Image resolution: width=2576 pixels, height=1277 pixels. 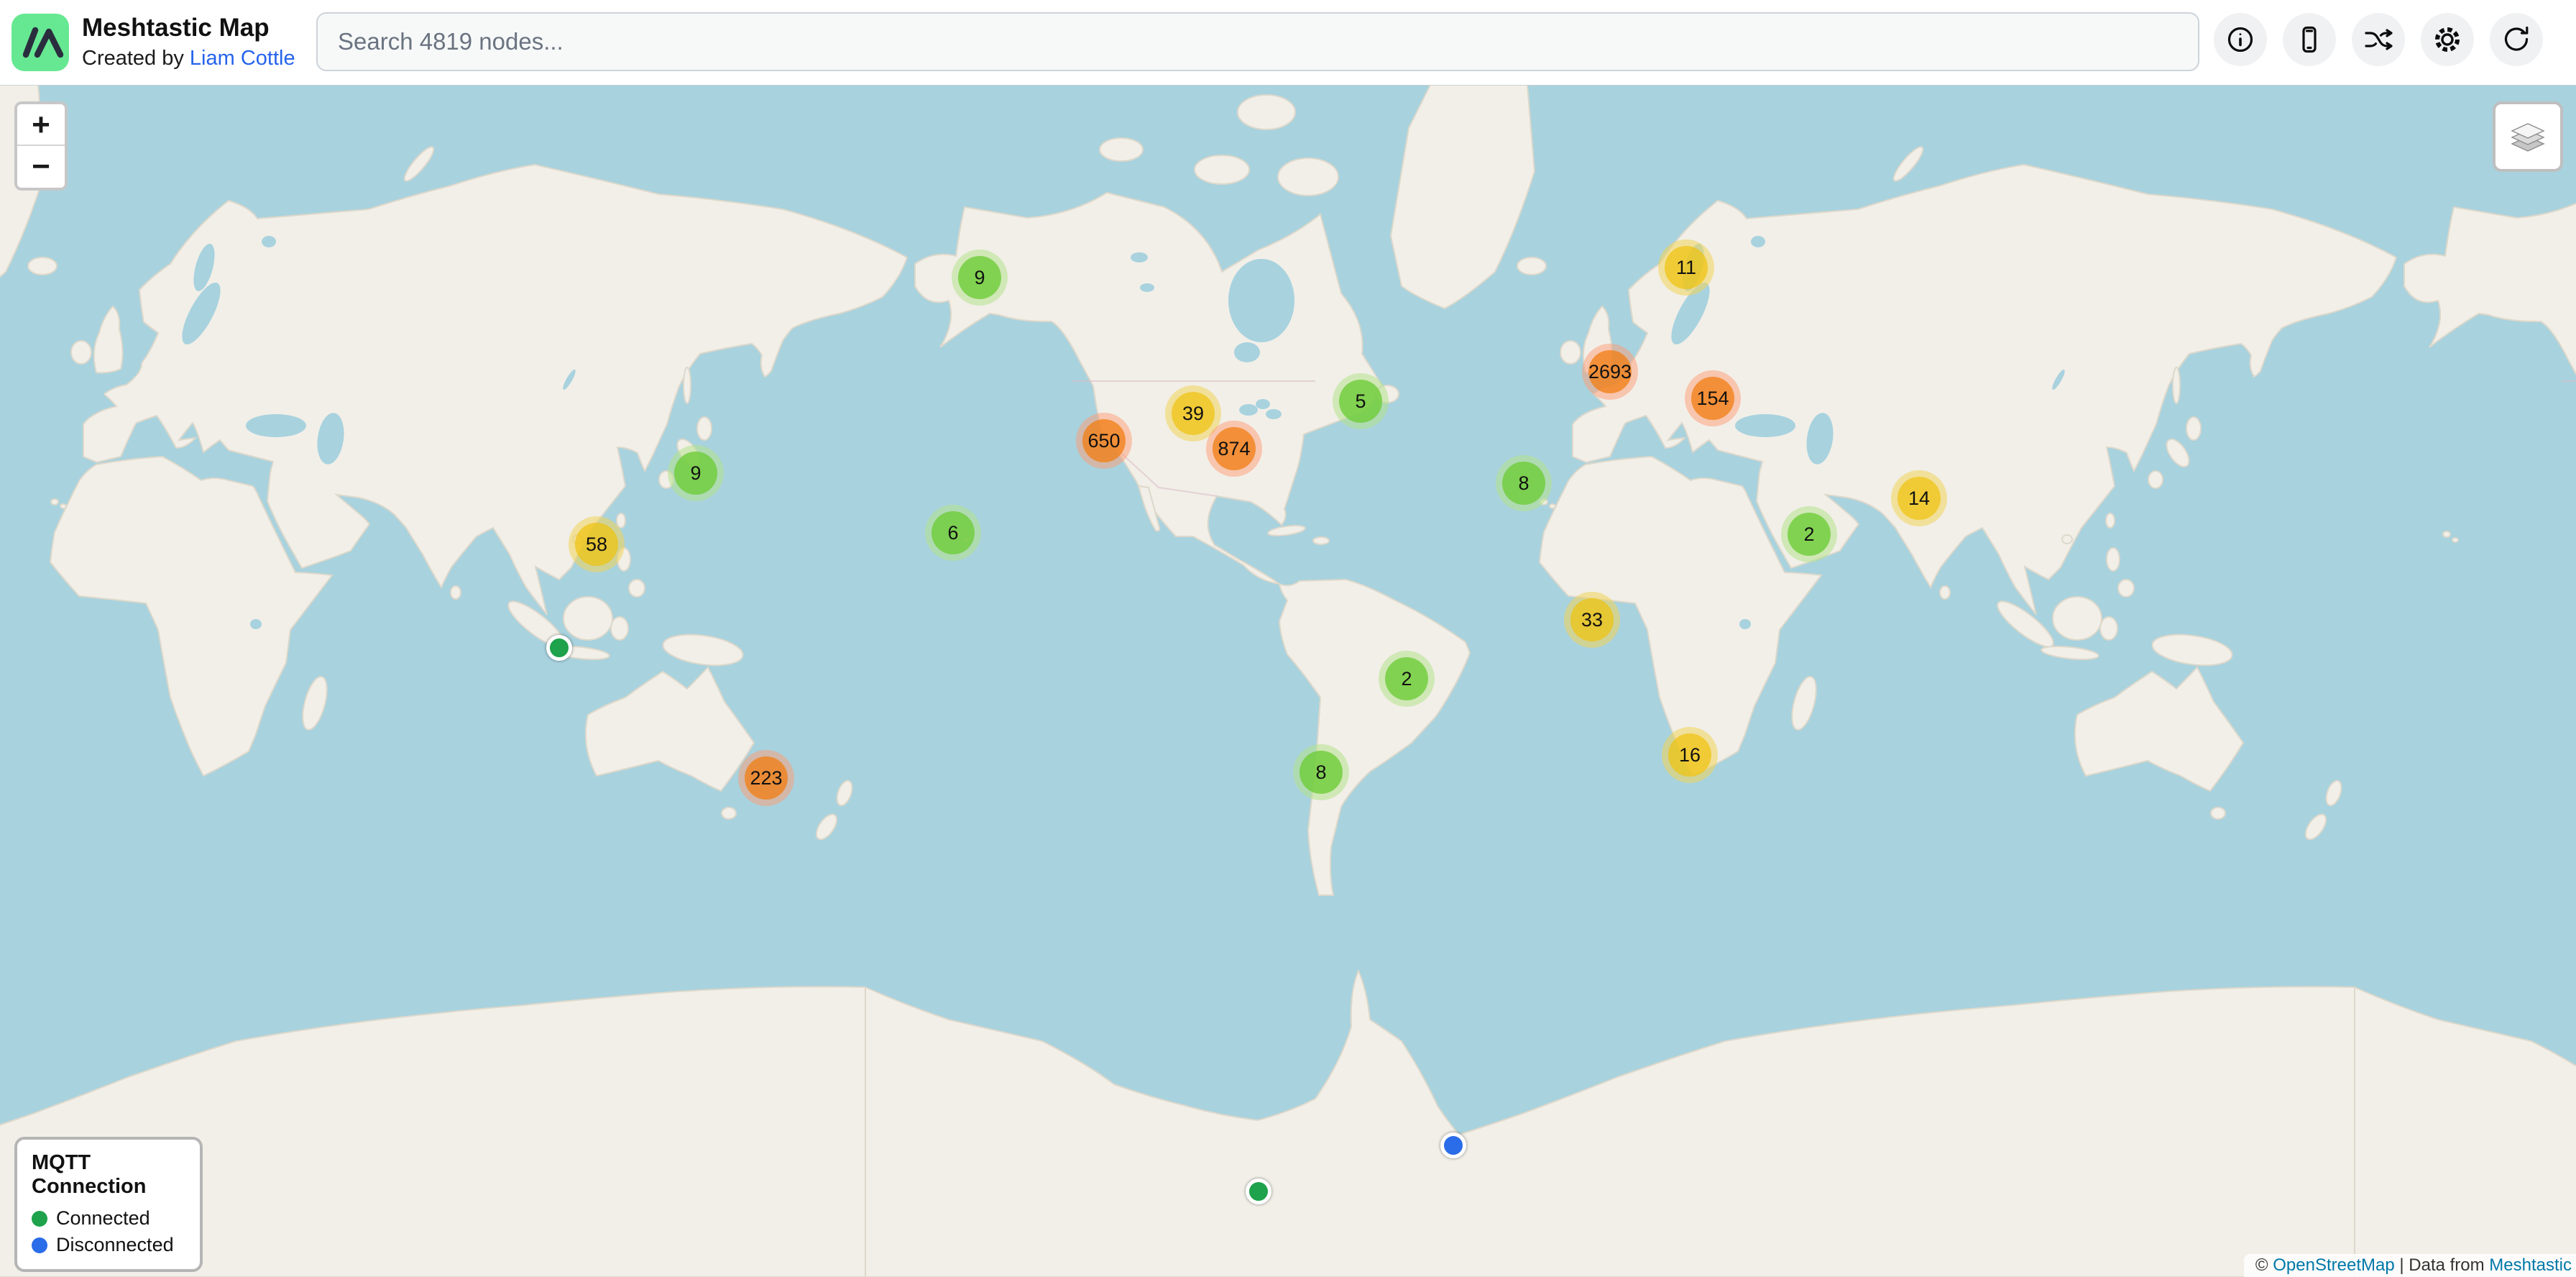 What do you see at coordinates (1104, 441) in the screenshot?
I see `cluster-marker: 650` at bounding box center [1104, 441].